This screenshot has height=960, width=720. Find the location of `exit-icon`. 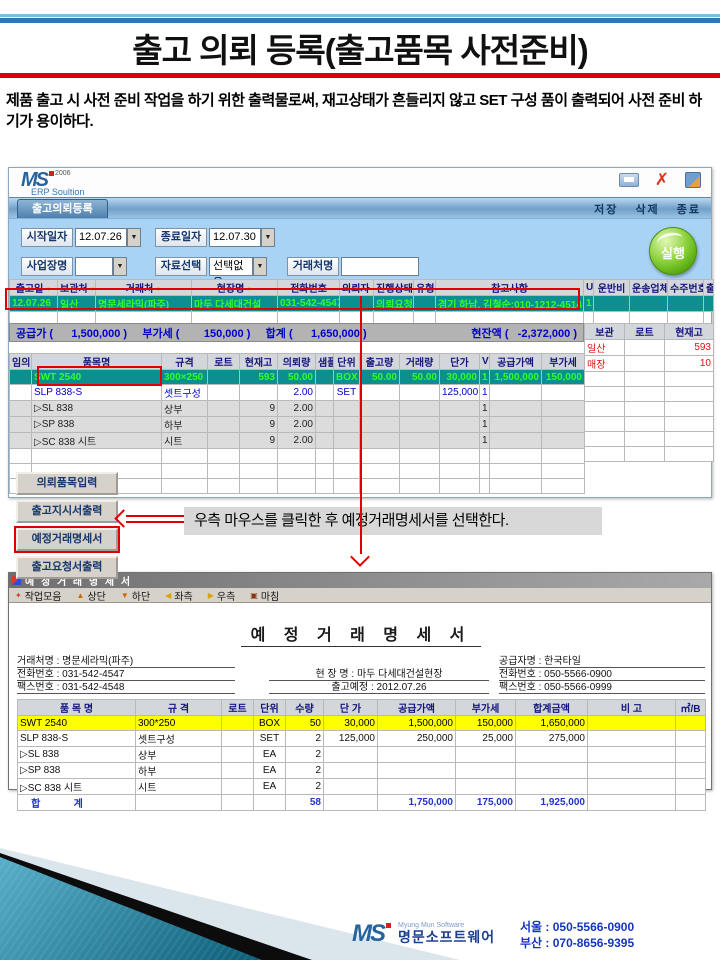

exit-icon is located at coordinates (693, 180).